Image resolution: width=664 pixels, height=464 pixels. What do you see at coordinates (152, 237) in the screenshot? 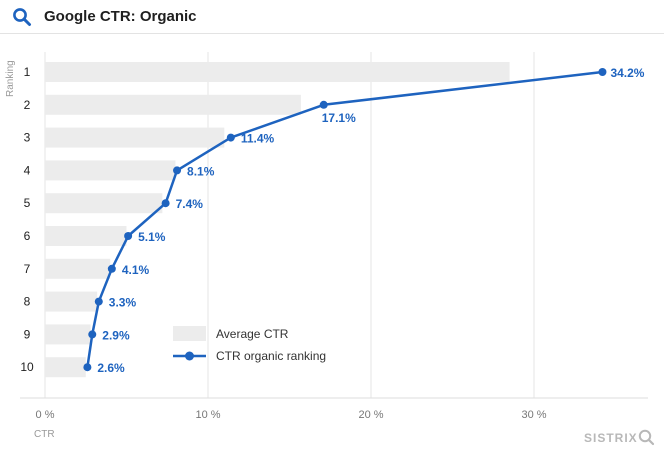
I see `ctr-data-label: 5.1%` at bounding box center [152, 237].